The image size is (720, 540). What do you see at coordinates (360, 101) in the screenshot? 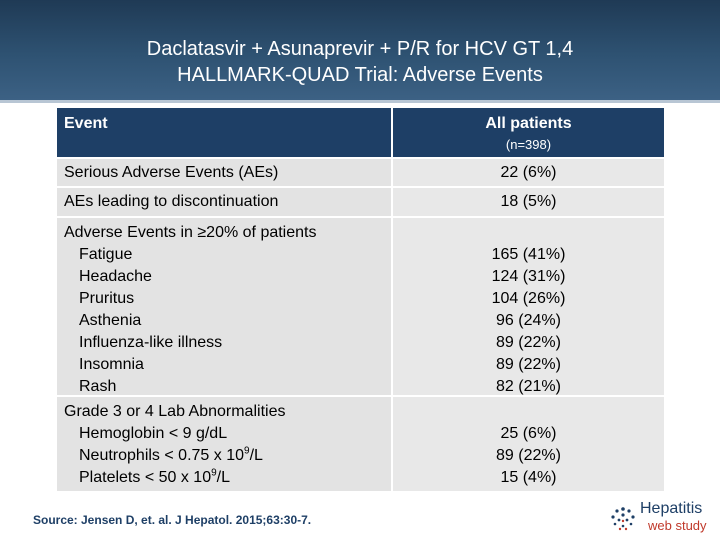
I see `header-divider` at bounding box center [360, 101].